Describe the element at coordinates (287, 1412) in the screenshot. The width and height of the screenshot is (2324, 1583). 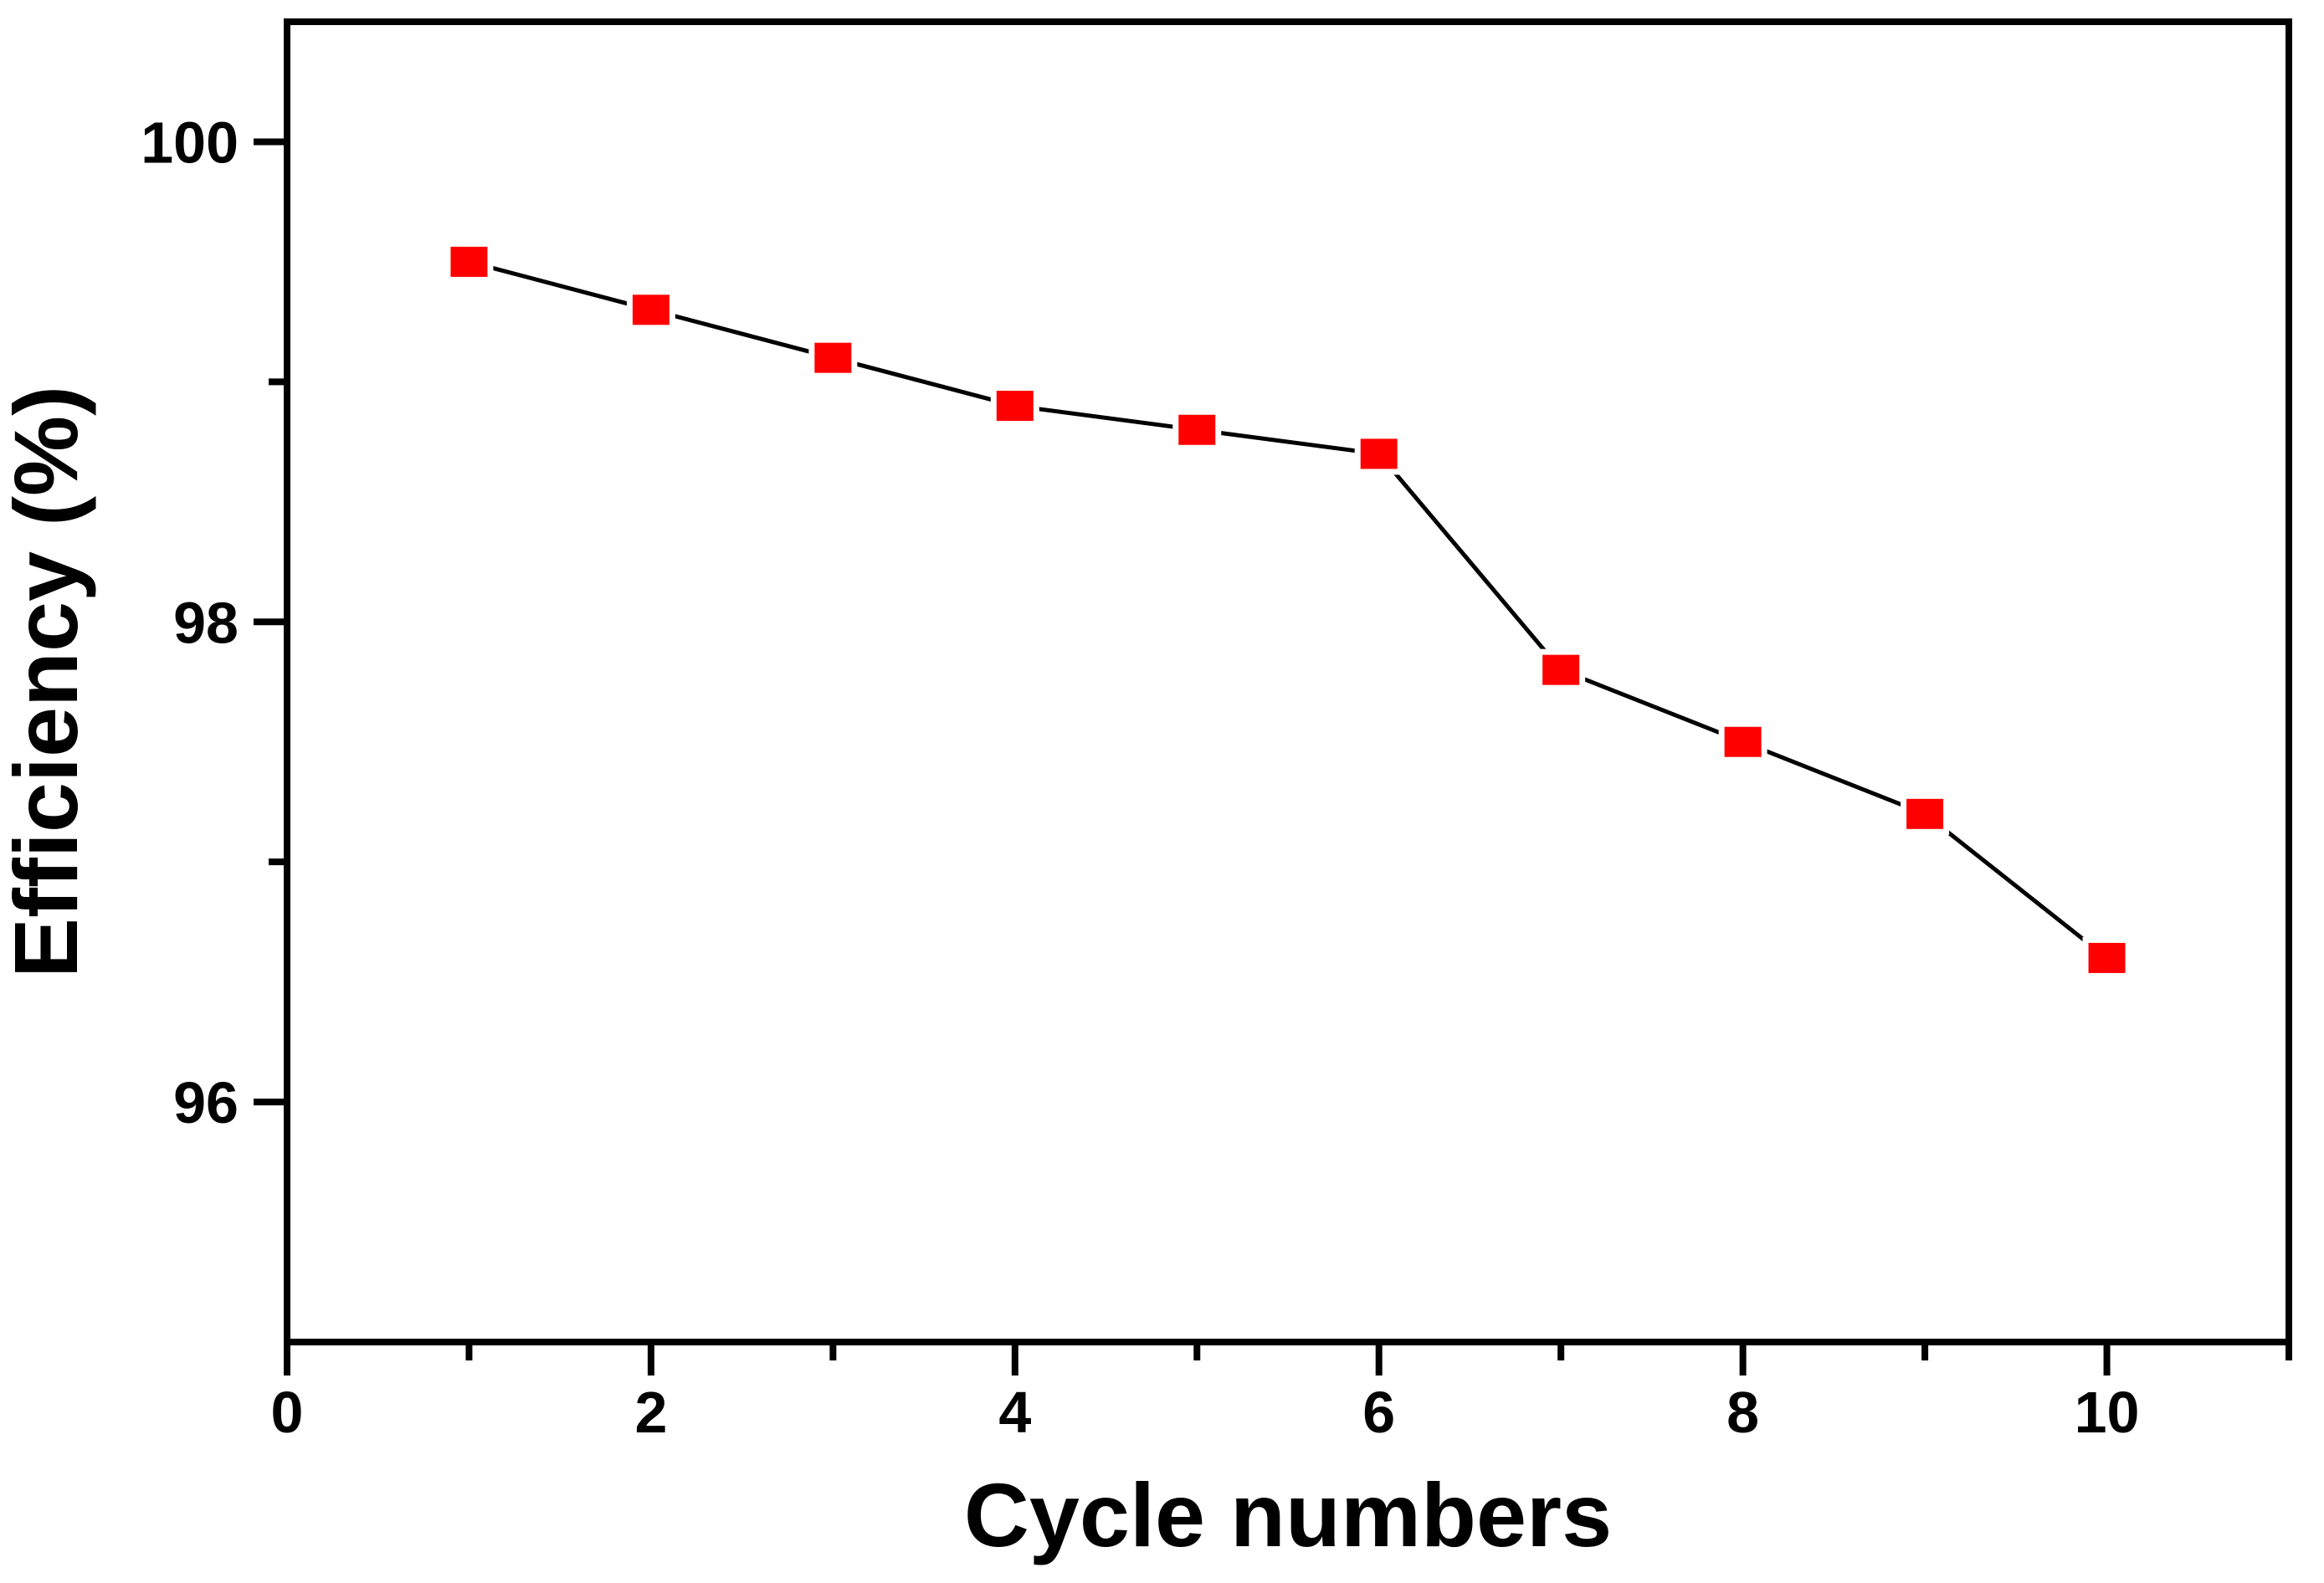
I see `x-tick-label: 0` at that location.